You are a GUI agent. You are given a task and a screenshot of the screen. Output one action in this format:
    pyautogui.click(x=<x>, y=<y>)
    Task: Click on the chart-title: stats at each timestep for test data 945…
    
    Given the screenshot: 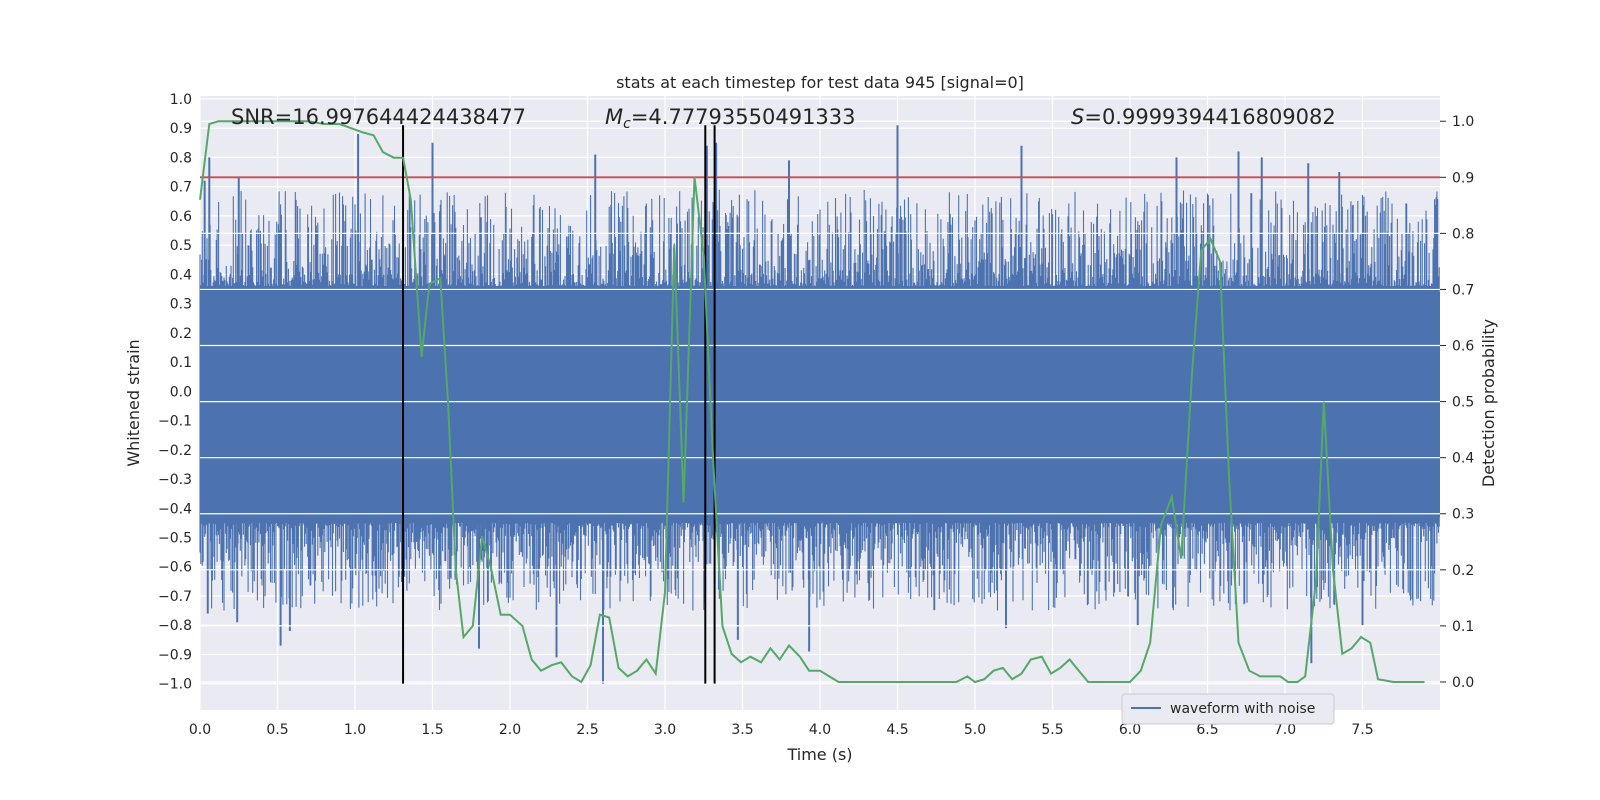 What is the action you would take?
    pyautogui.click(x=820, y=82)
    